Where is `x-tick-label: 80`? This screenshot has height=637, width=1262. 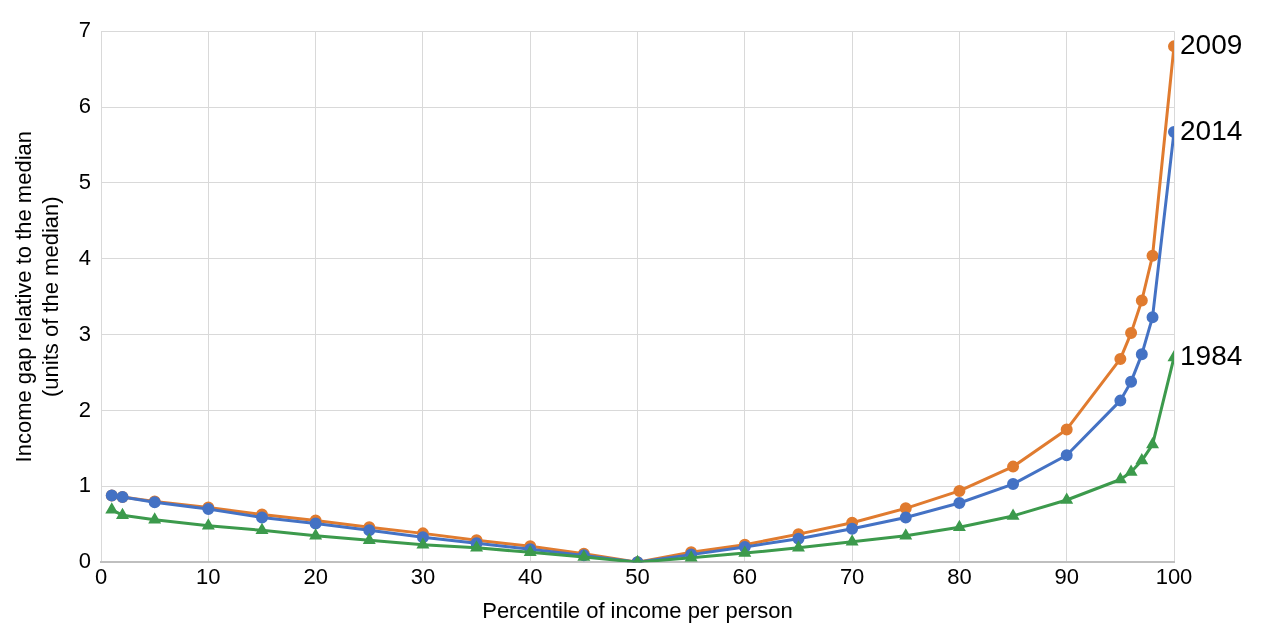
x-tick-label: 80 is located at coordinates (959, 577).